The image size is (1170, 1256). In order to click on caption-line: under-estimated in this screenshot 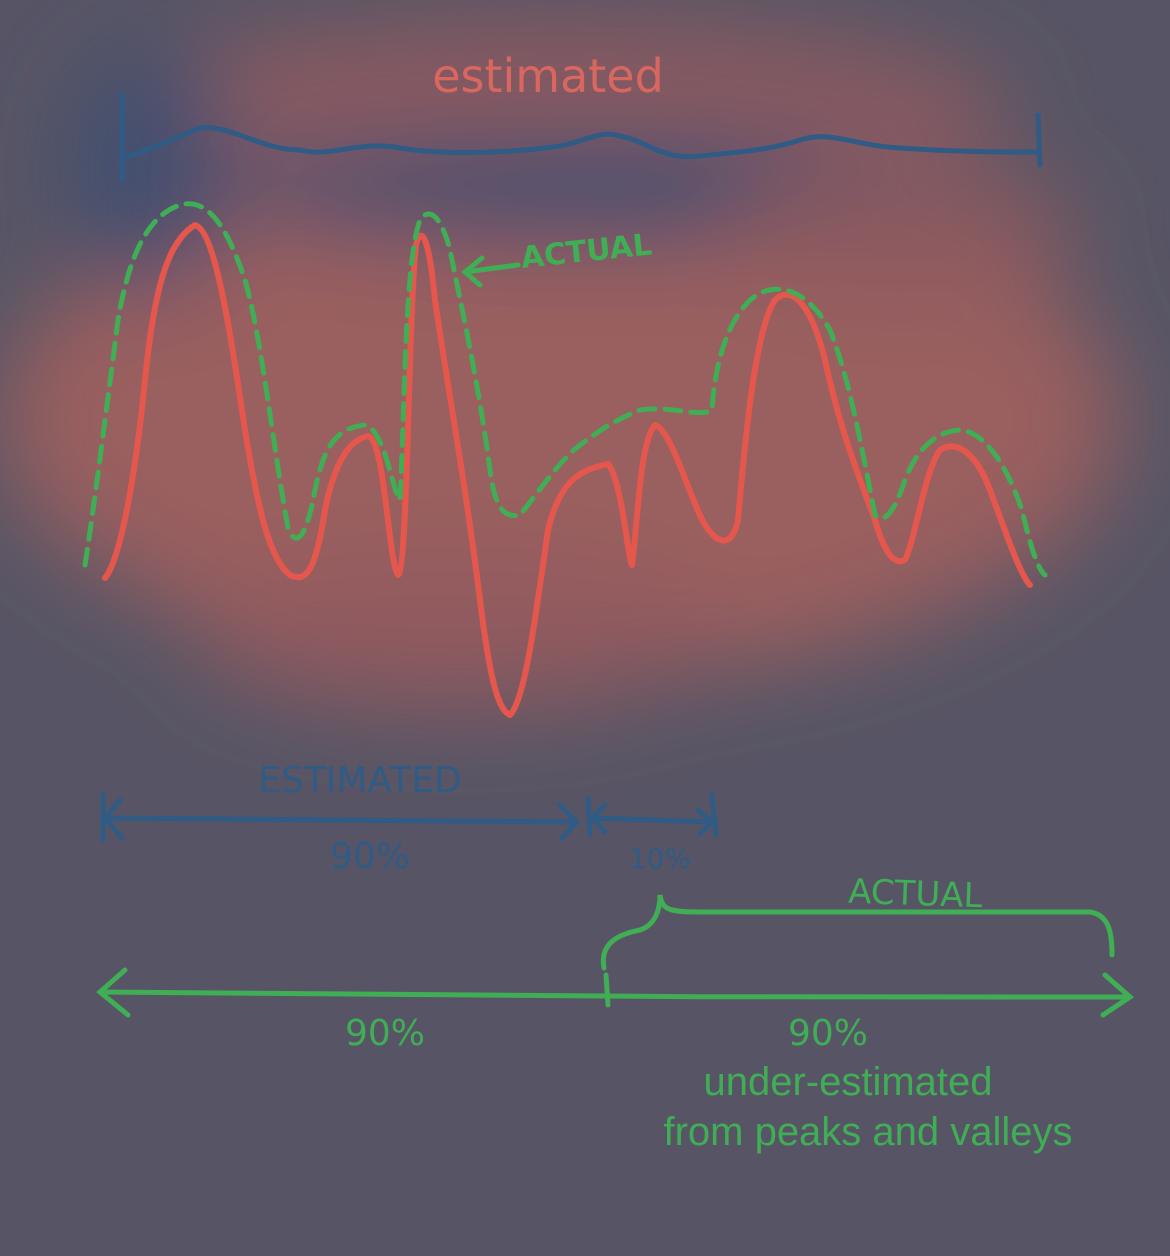, I will do `click(847, 1082)`.